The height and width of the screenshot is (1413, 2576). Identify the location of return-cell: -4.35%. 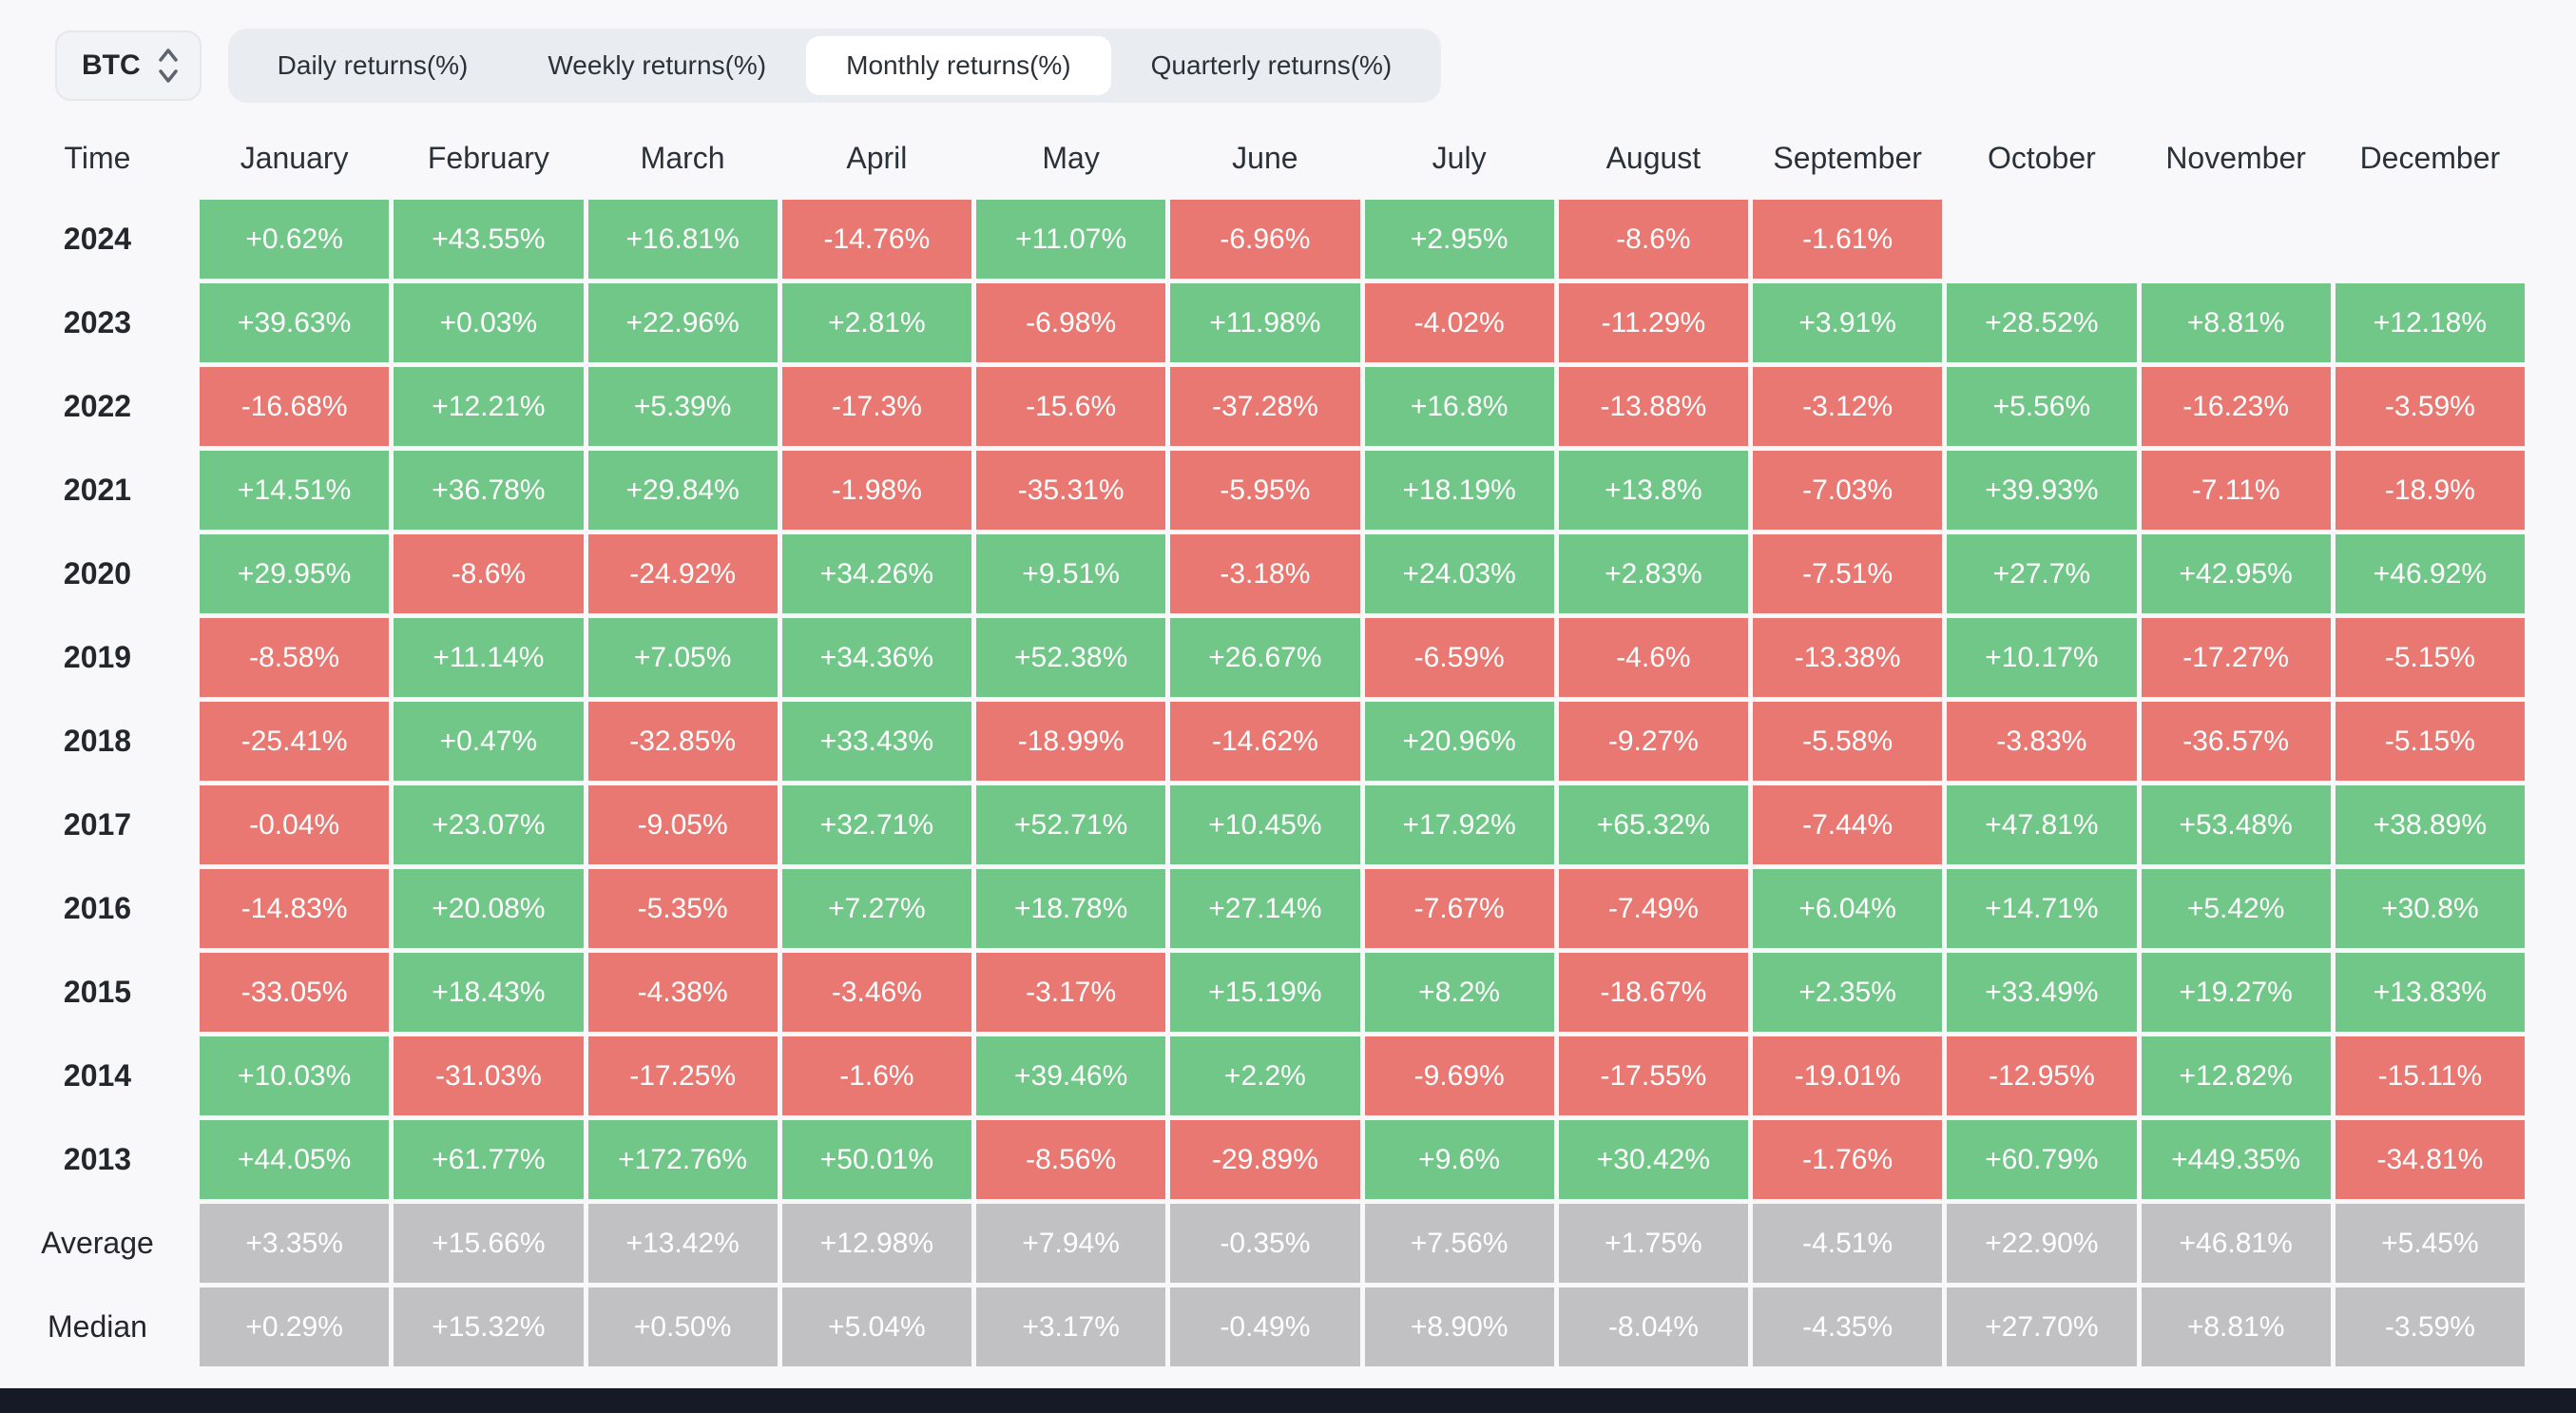
(1848, 1326).